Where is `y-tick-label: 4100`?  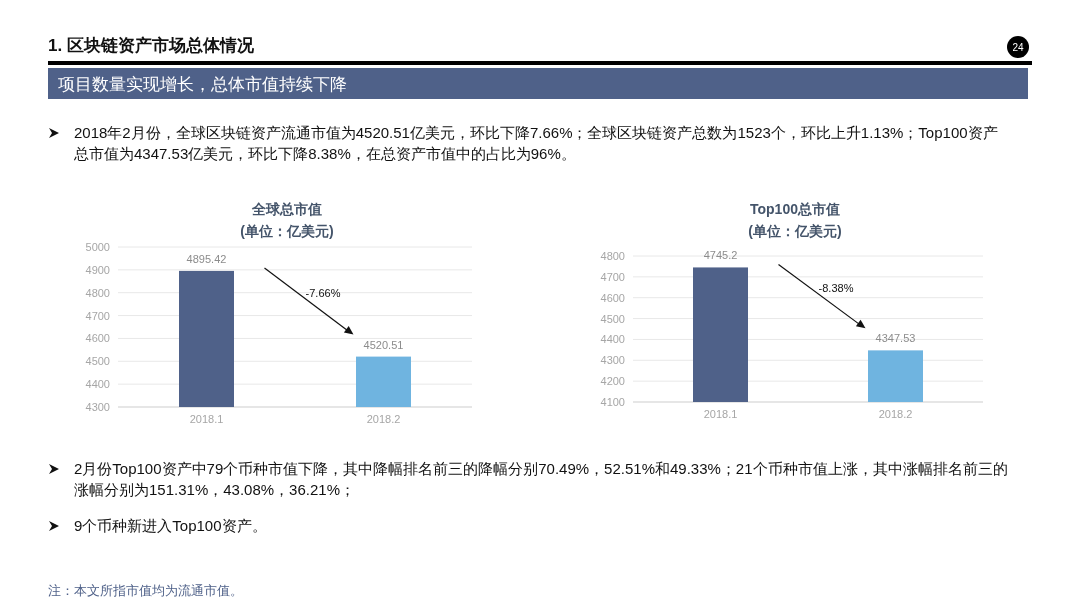 y-tick-label: 4100 is located at coordinates (612, 402).